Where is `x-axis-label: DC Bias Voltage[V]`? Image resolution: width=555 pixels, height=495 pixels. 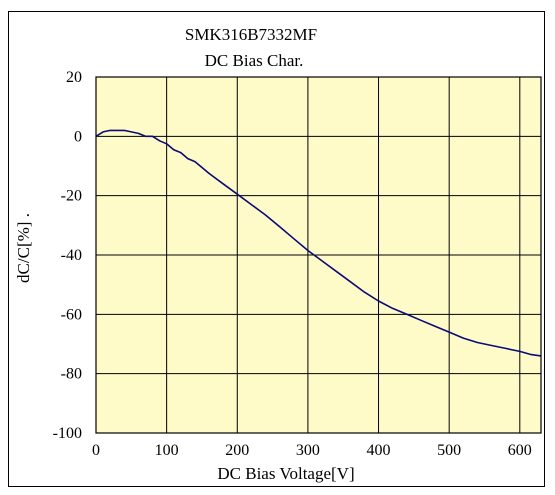 x-axis-label: DC Bias Voltage[V] is located at coordinates (285, 473).